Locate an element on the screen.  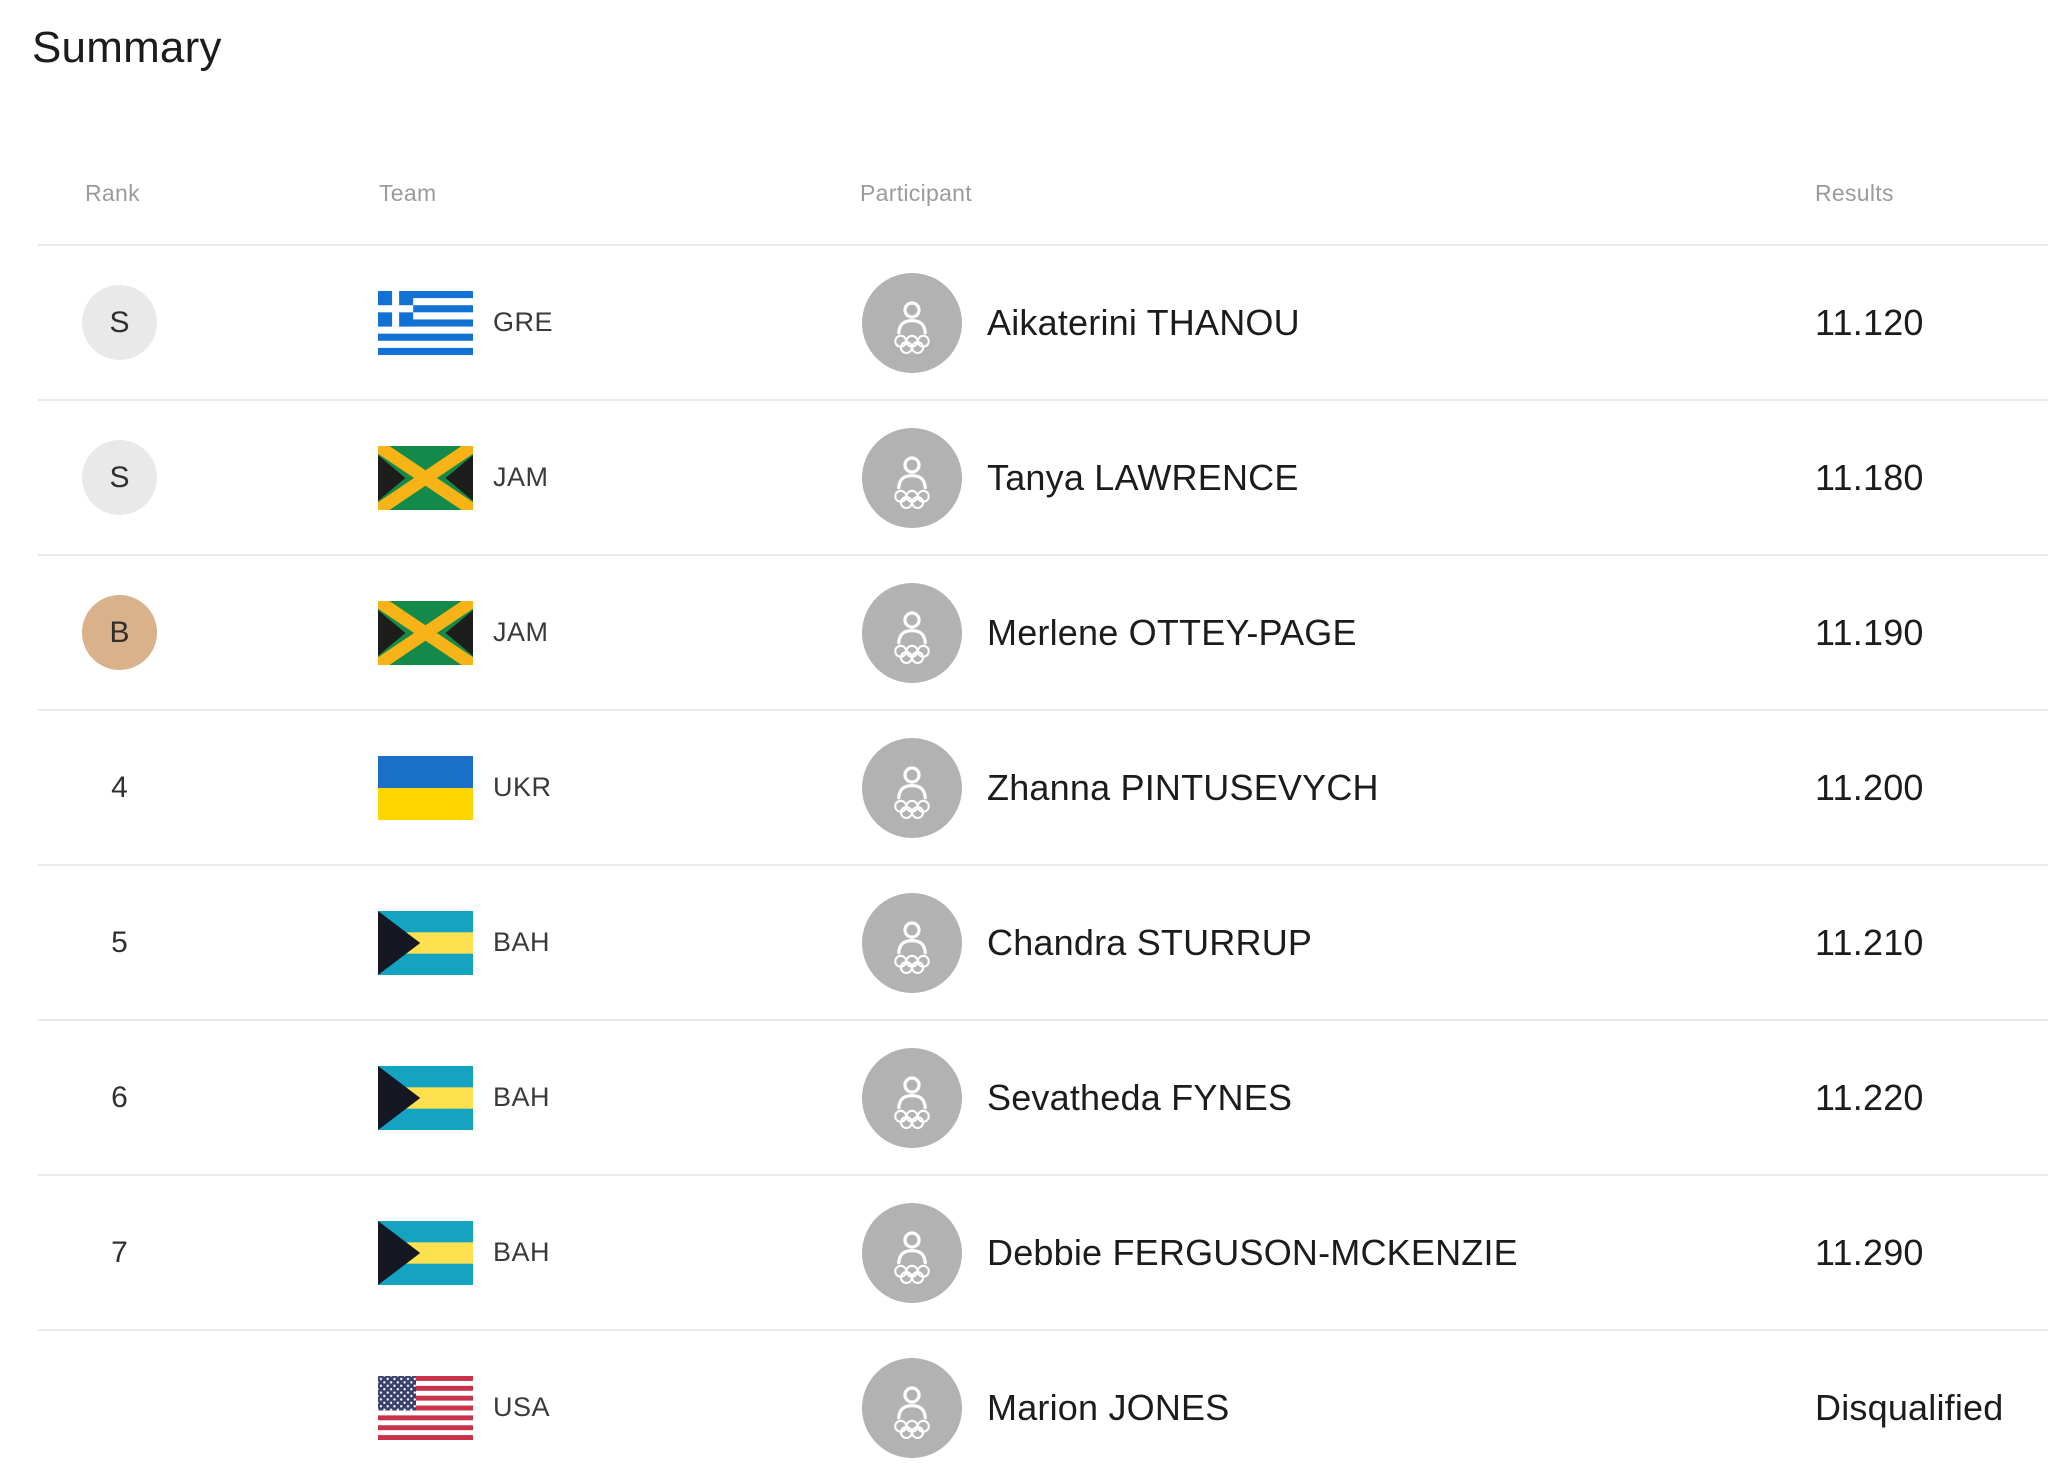
rank-badge: 5 is located at coordinates (119, 942).